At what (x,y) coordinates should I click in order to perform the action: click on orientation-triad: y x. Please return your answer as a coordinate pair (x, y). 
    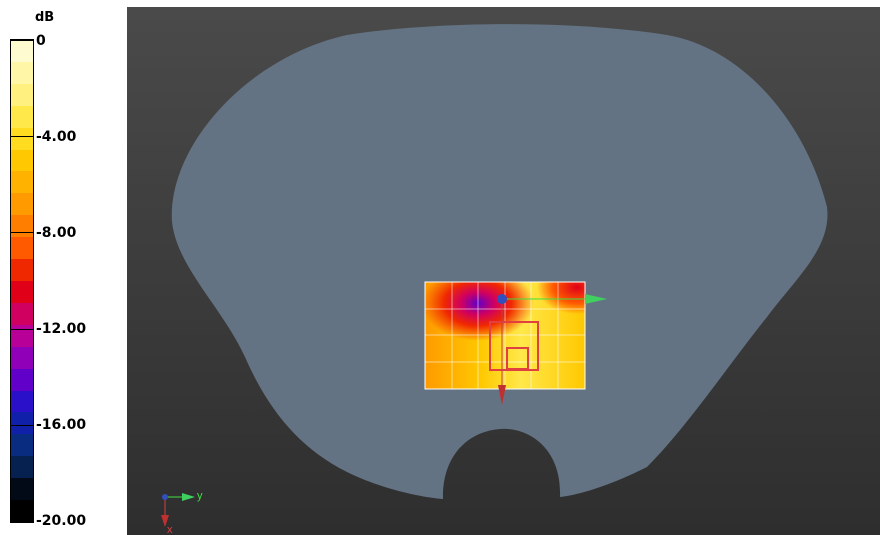
    Looking at the image, I should click on (182, 512).